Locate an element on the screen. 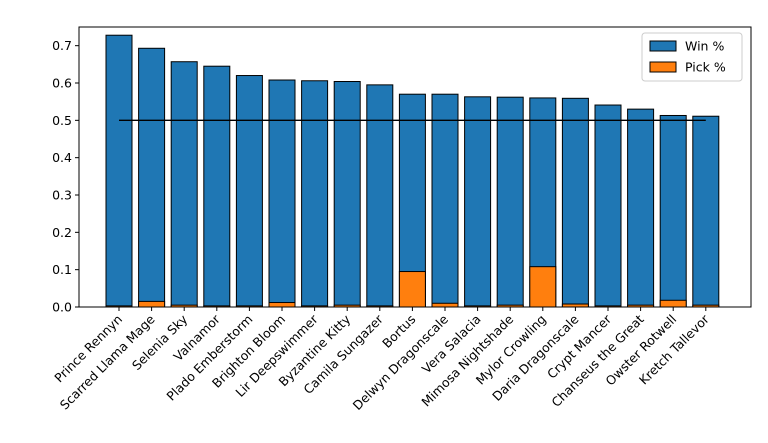 This screenshot has height=443, width=768. y-tick-label: 0.5 is located at coordinates (62, 120).